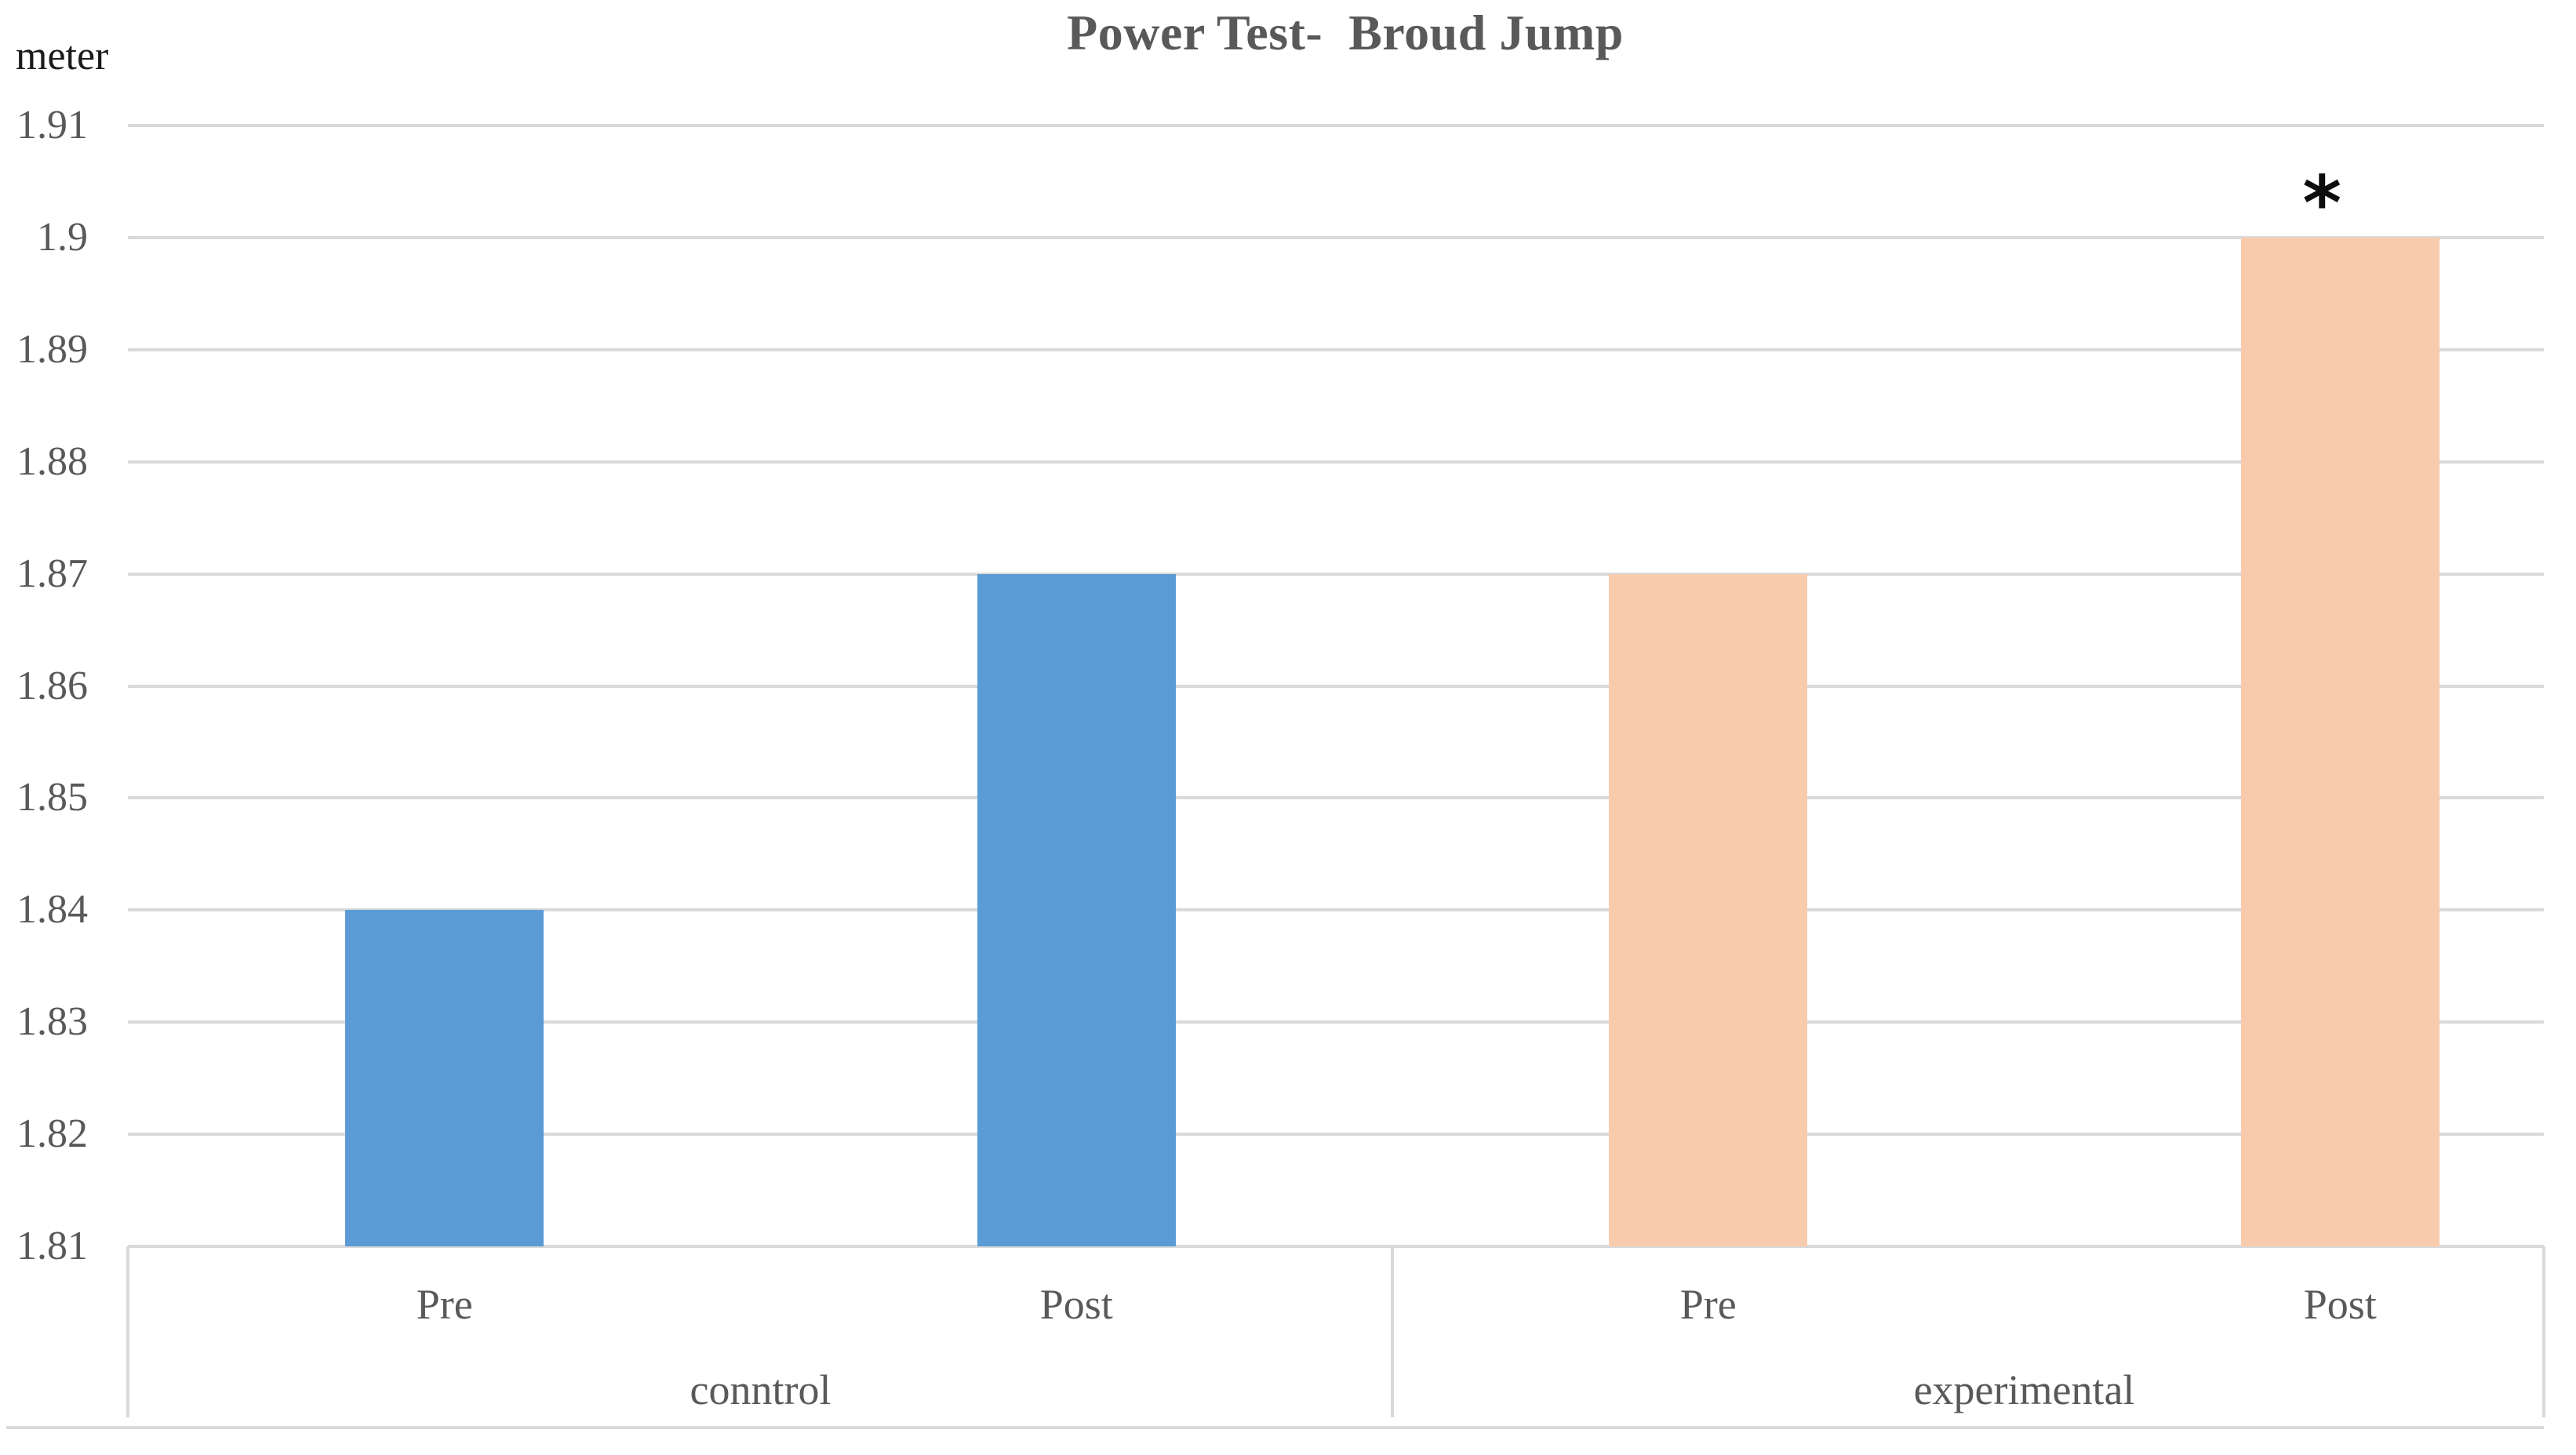  Describe the element at coordinates (52, 461) in the screenshot. I see `y-tick-label: 1.88` at that location.